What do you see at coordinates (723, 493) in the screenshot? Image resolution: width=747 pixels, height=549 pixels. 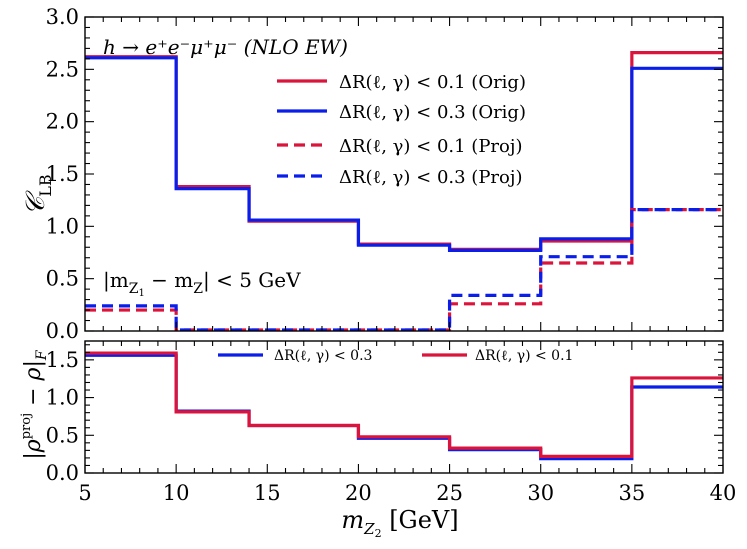 I see `x-tick-label: 40` at bounding box center [723, 493].